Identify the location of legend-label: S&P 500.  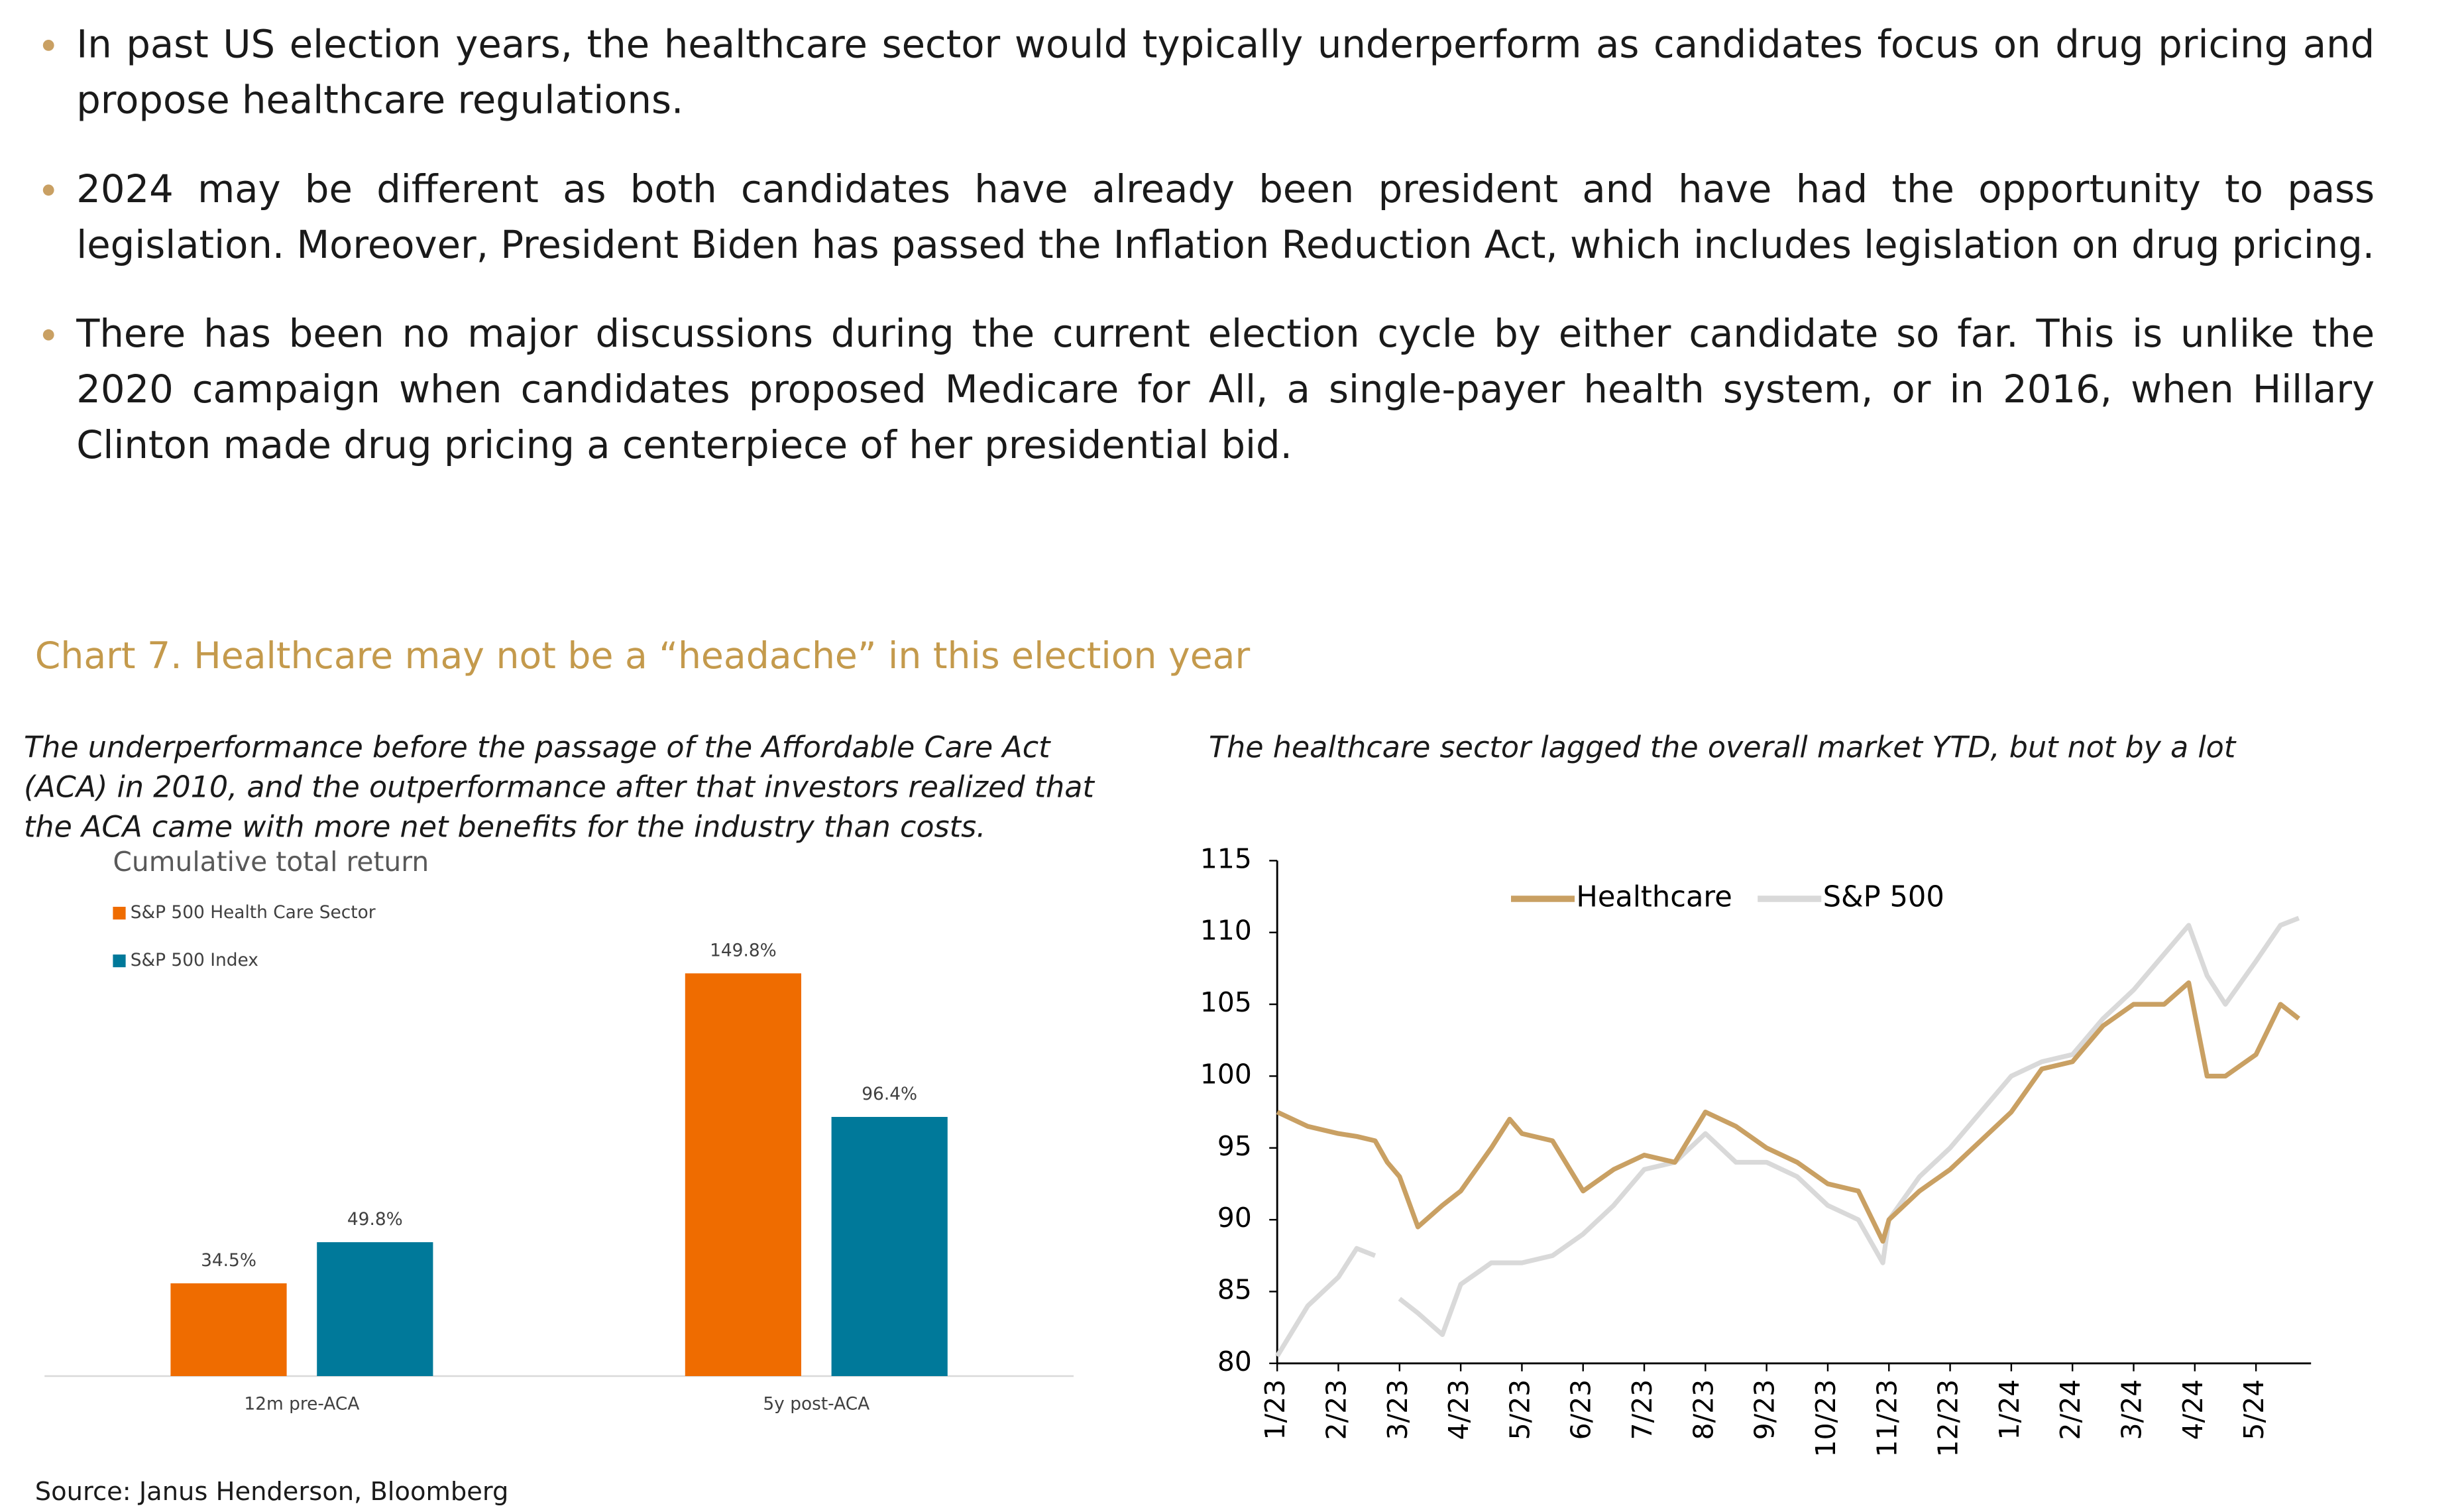
(1883, 897).